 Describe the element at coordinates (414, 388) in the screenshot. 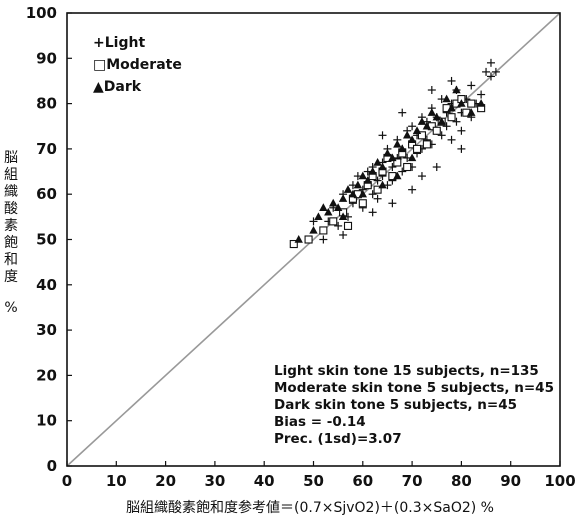

I see `annotation-line: Moderate skin tone 5 subjects, n=45` at that location.